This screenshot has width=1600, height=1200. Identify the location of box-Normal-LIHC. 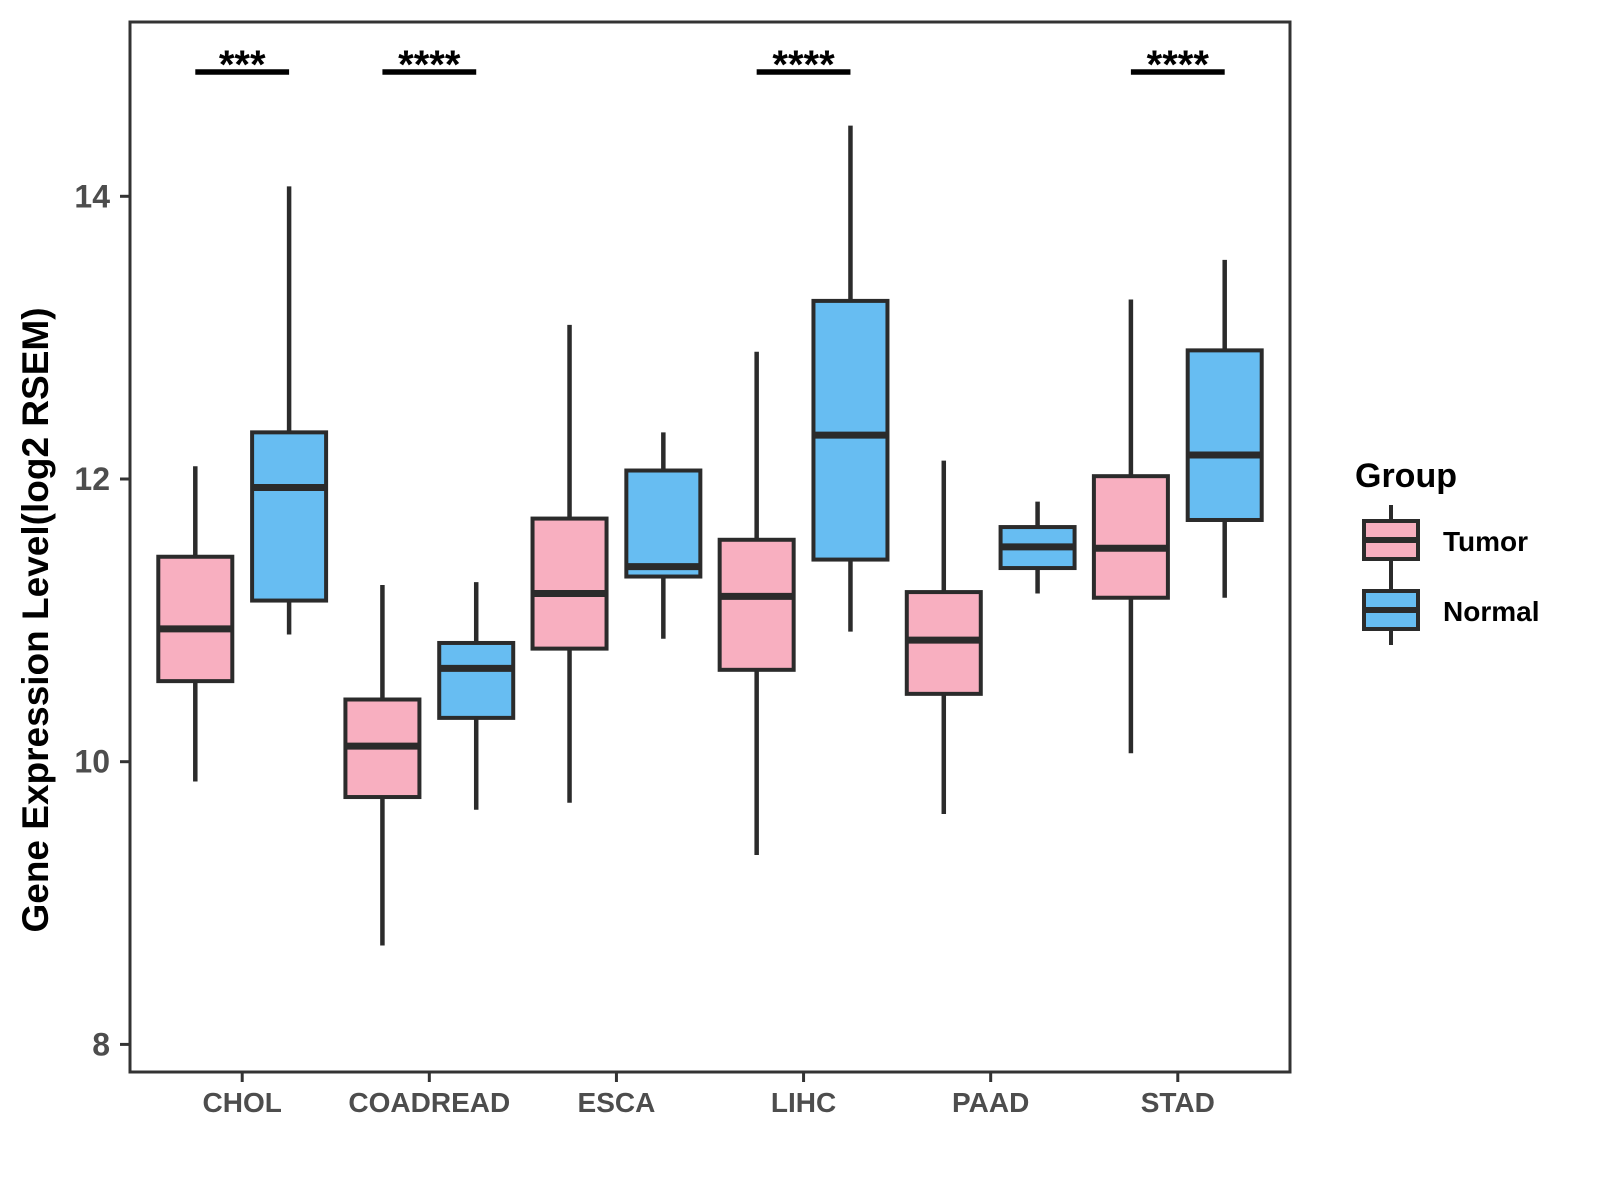
(850, 430).